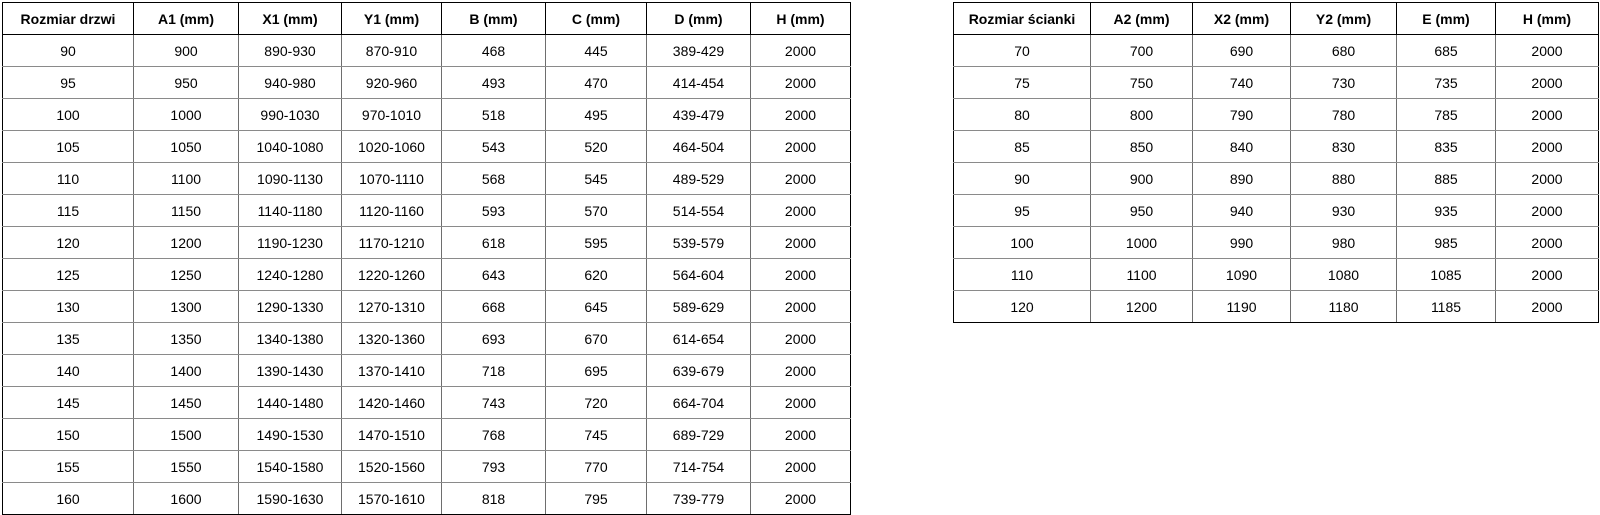 Image resolution: width=1600 pixels, height=515 pixels. Describe the element at coordinates (1446, 274) in the screenshot. I see `table-cell: 1085` at that location.